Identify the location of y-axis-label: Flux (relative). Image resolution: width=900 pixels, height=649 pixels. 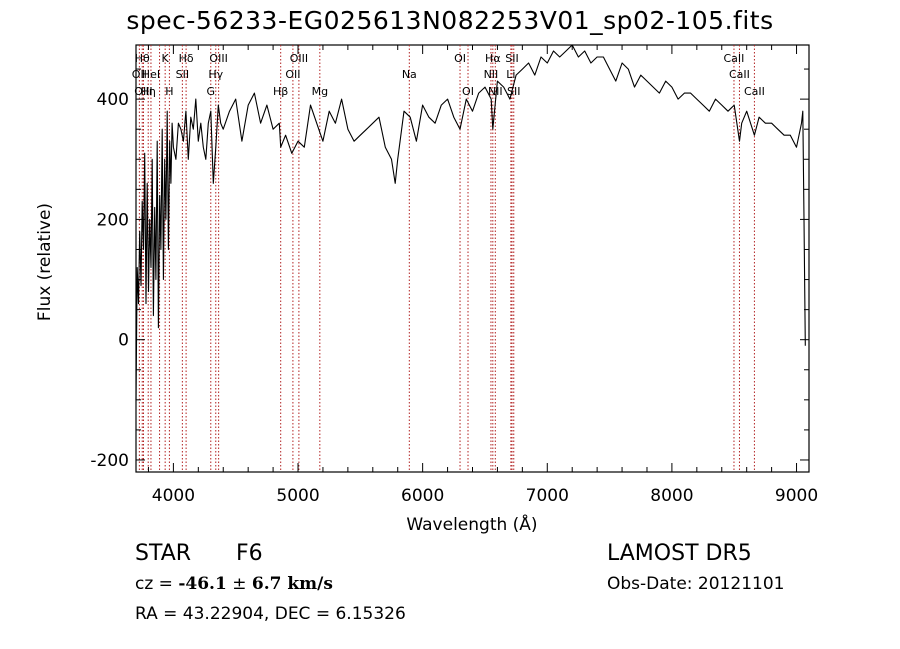
(45, 262).